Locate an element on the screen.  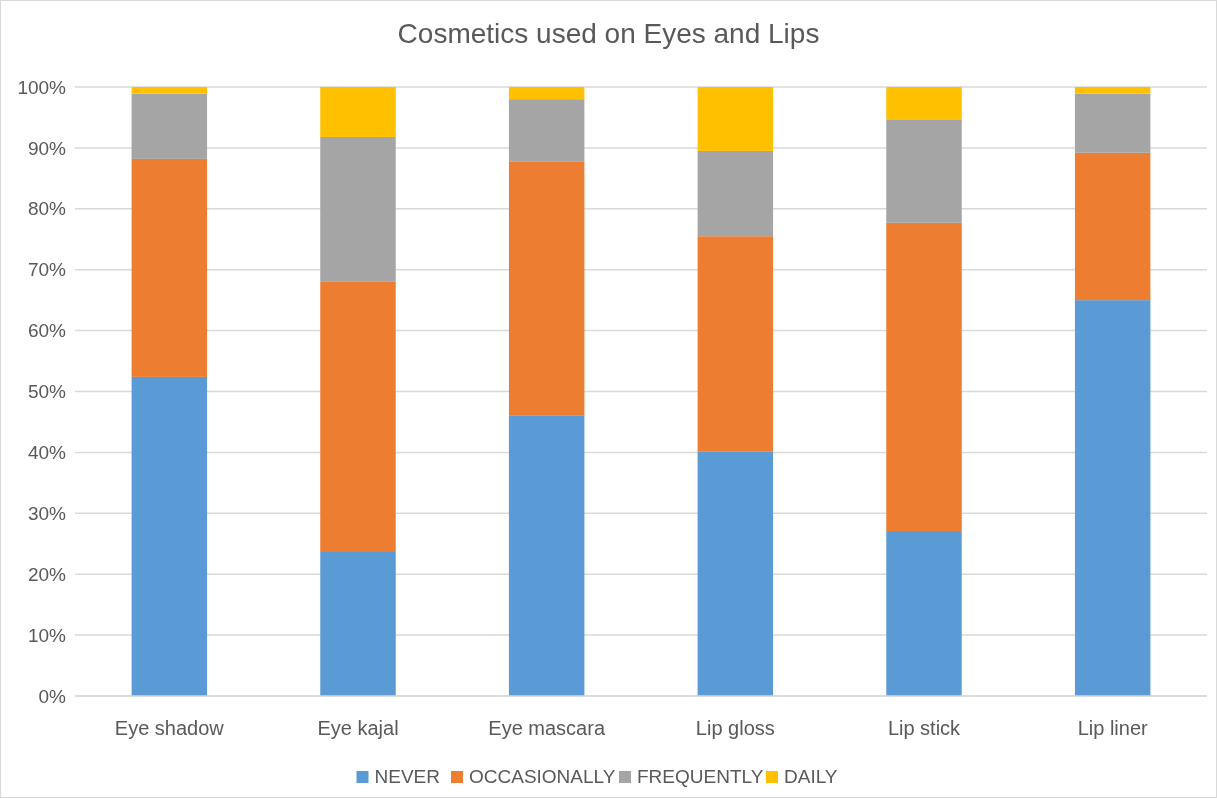
legend-label: FREQUENTLY is located at coordinates (700, 776).